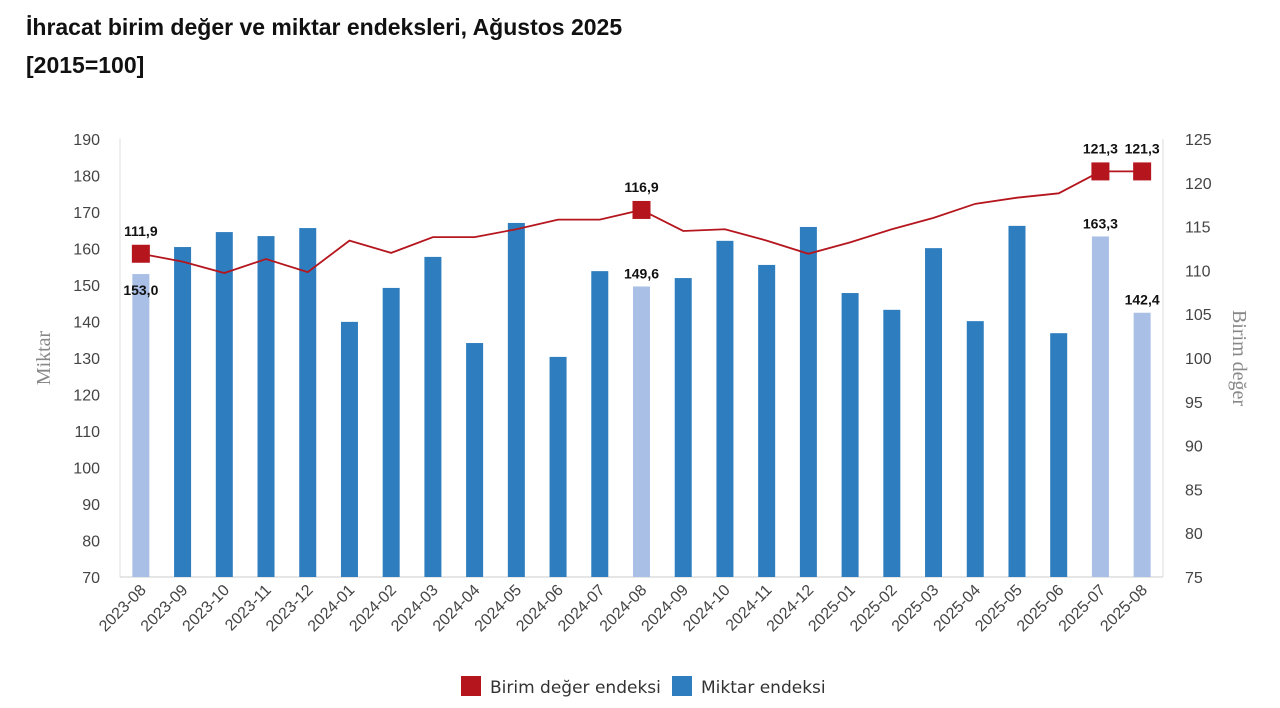 This screenshot has height=708, width=1280. I want to click on y2-tick-label: 95, so click(1194, 403).